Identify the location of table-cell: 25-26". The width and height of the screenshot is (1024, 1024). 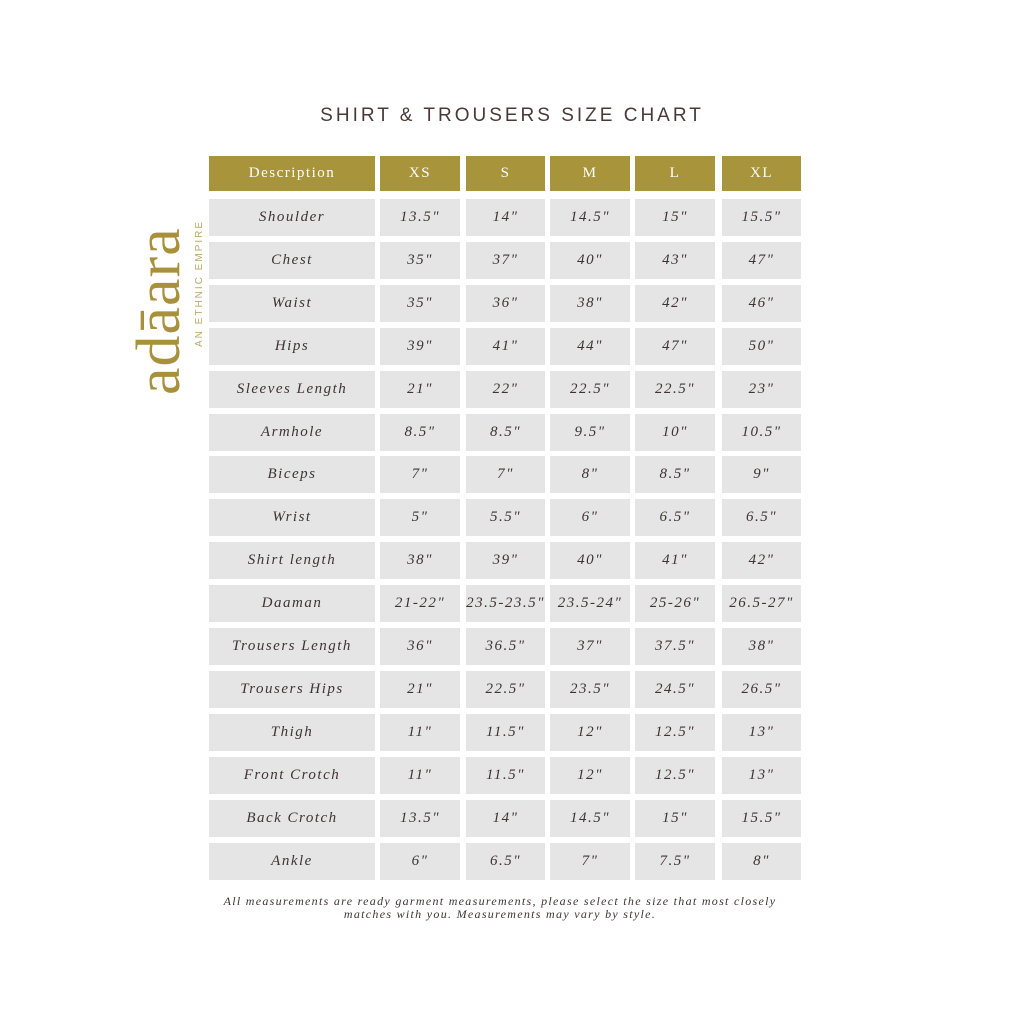
(675, 604).